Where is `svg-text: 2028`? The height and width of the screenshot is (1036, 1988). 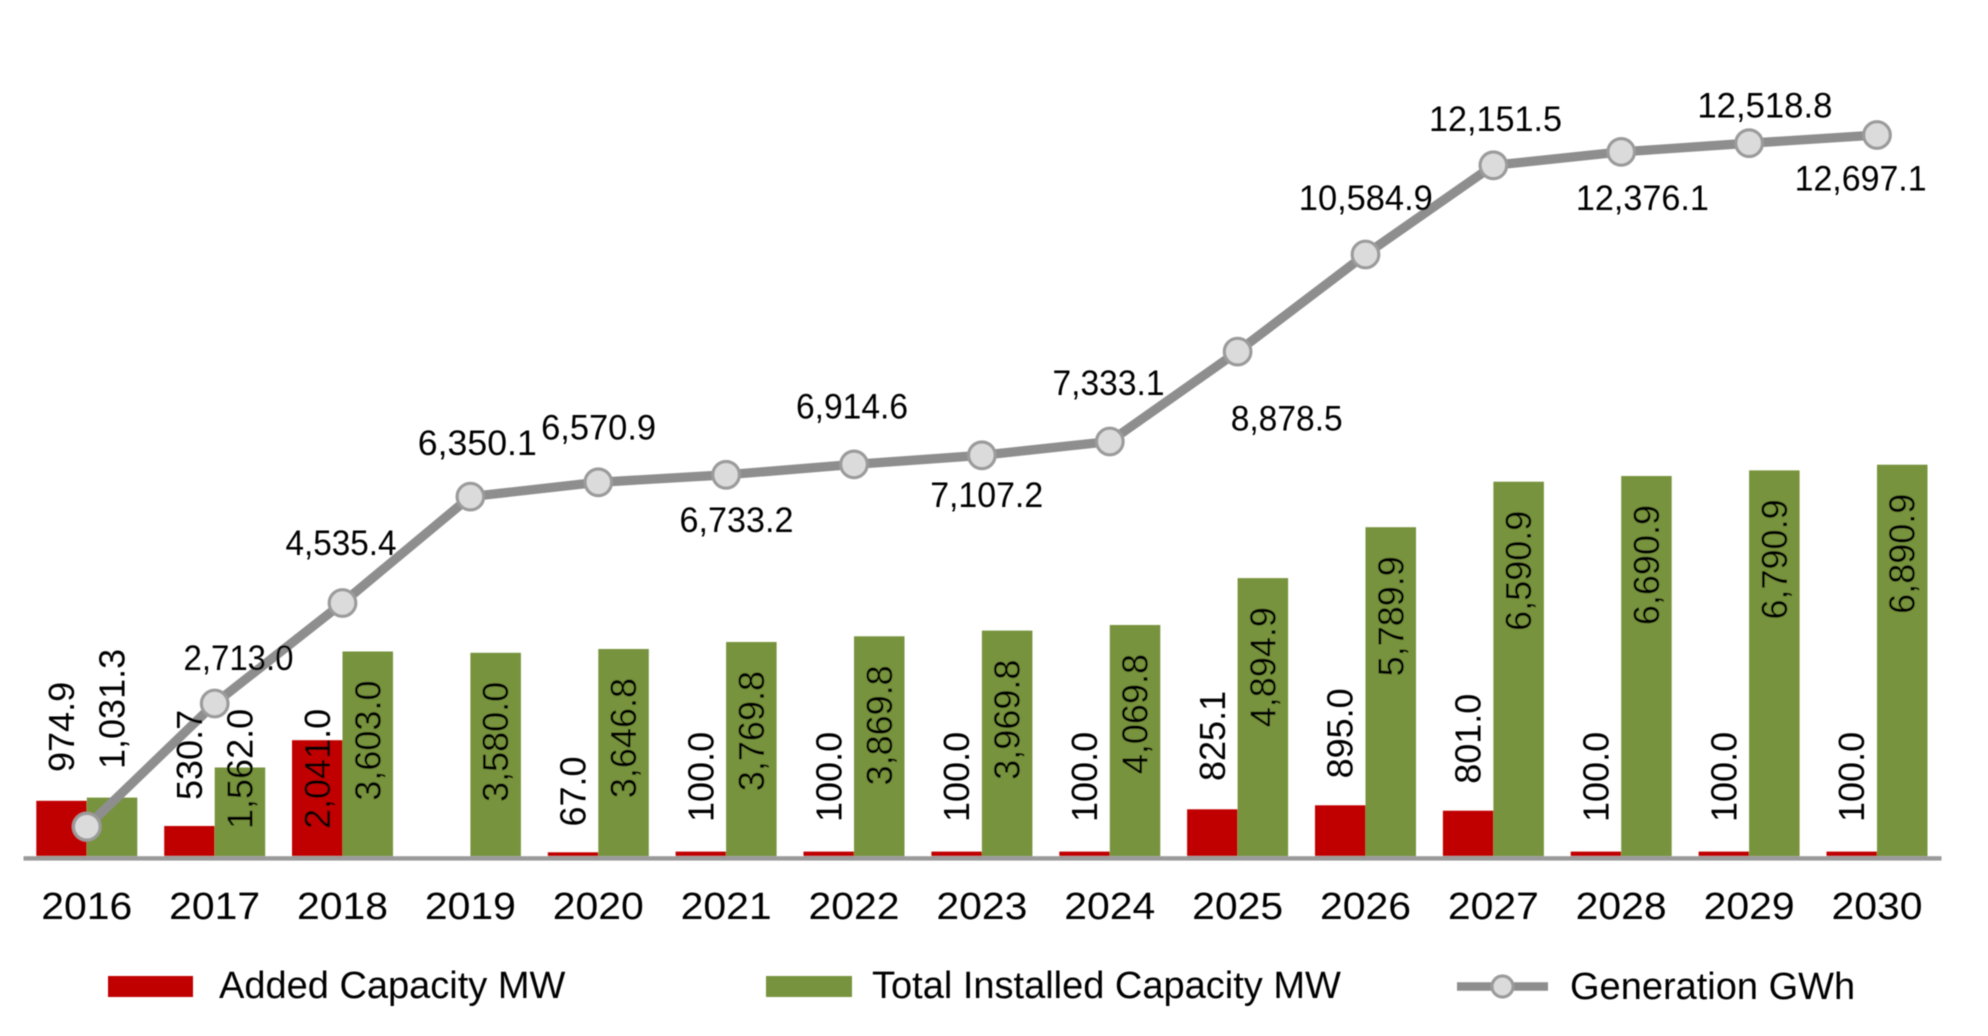 svg-text: 2028 is located at coordinates (1621, 907).